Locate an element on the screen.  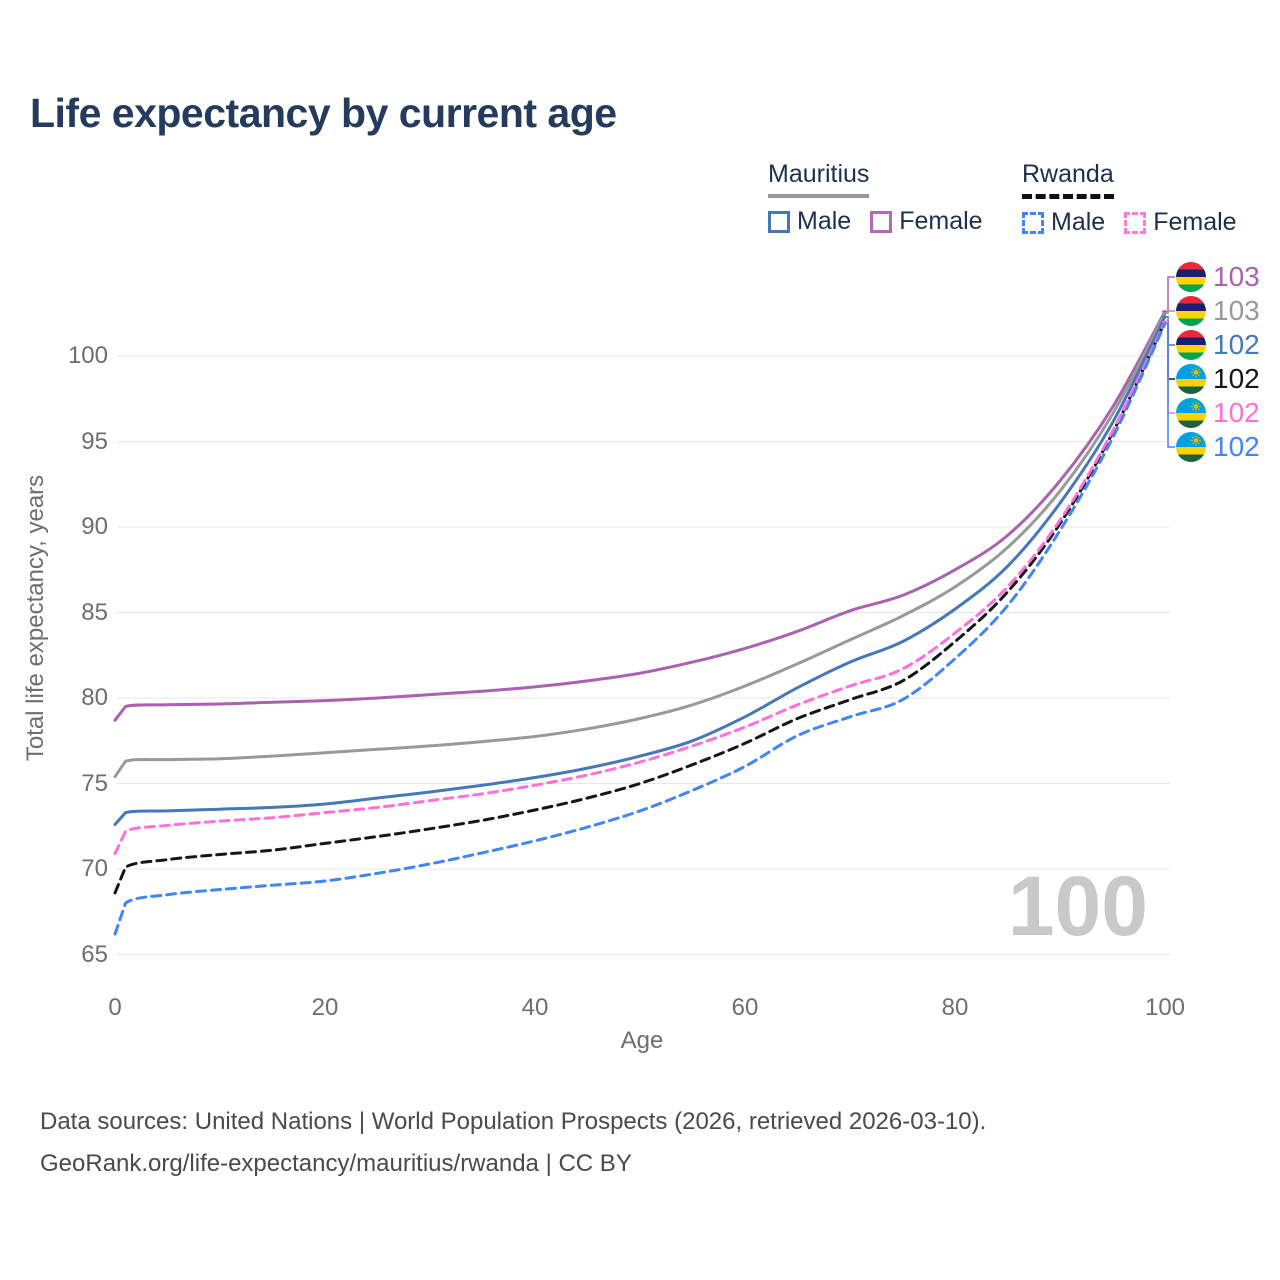
legend-item-mauritius-female: Female is located at coordinates (926, 221).